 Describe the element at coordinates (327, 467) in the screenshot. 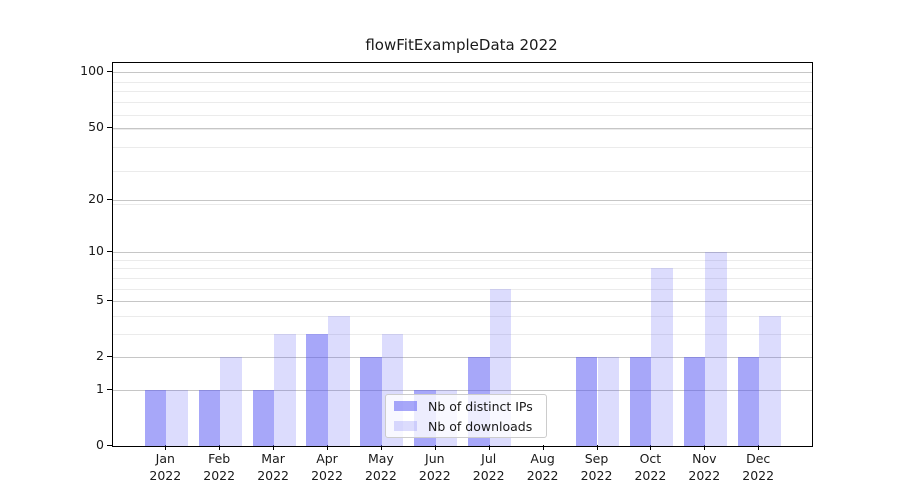

I see `x-tick-label: Apr 2022` at that location.